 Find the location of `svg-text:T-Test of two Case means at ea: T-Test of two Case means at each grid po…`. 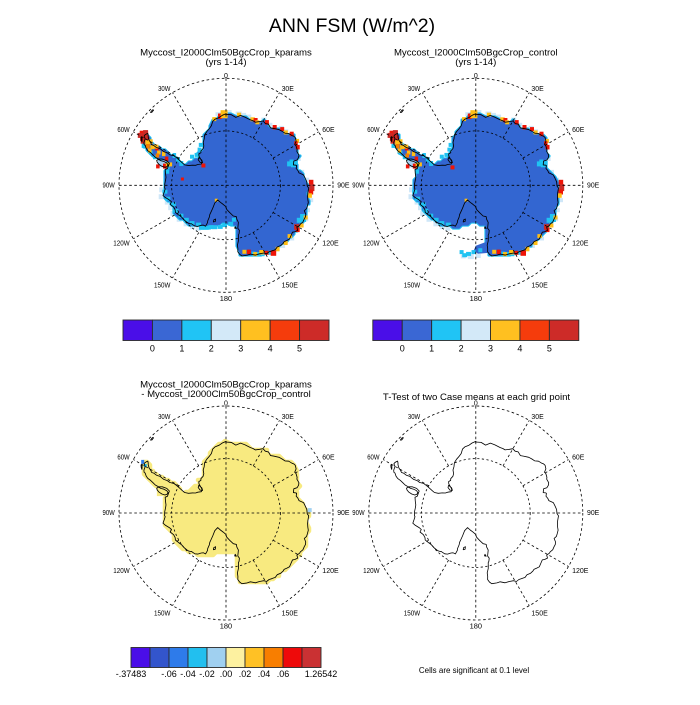

svg-text:T-Test of two Case means at ea: T-Test of two Case means at each grid po… is located at coordinates (477, 397).